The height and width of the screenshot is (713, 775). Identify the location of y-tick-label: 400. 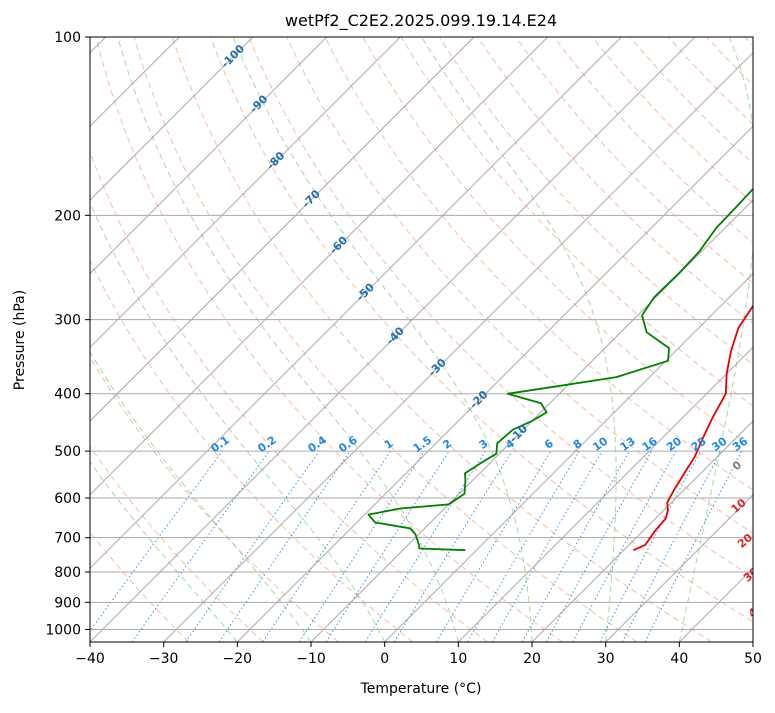
(67, 395).